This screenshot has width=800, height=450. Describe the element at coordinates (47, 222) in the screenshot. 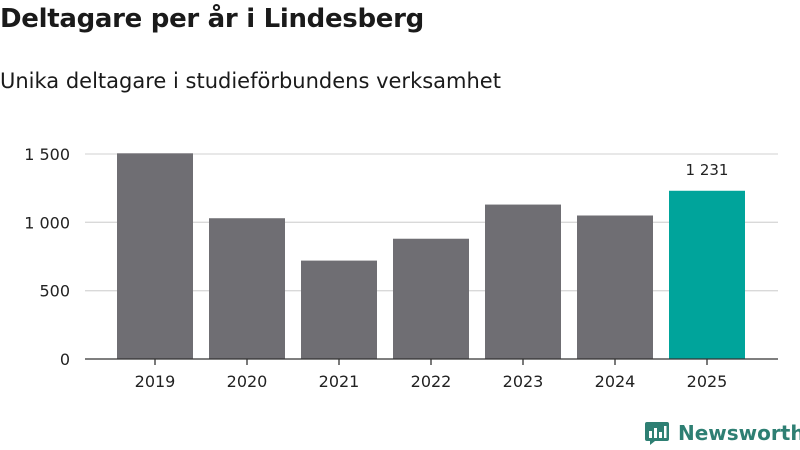

I see `y-tick-label: 1 000` at that location.